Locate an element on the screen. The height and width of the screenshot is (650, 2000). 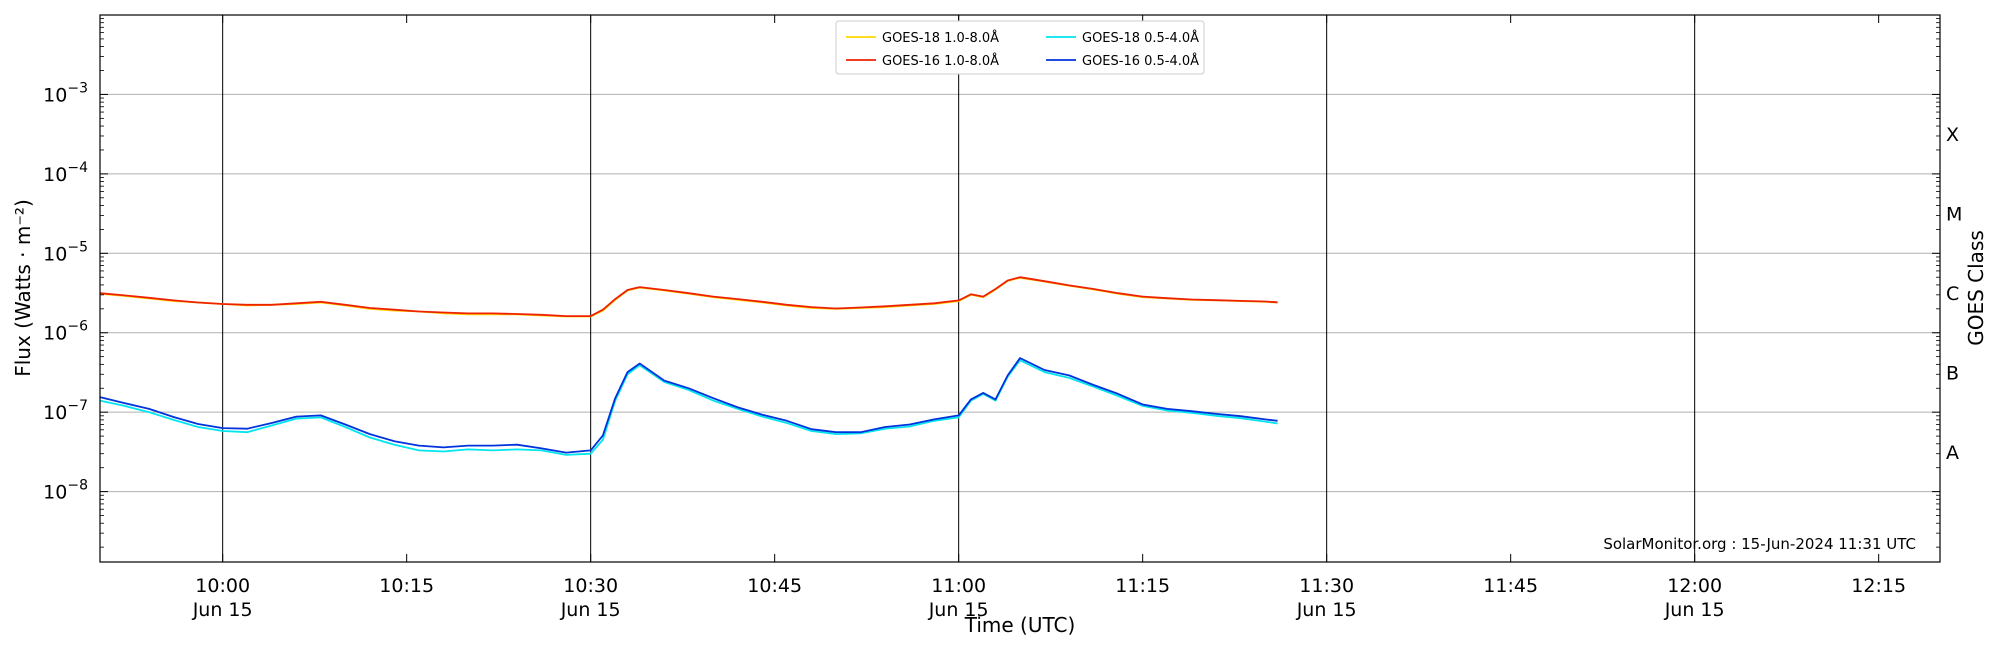
x-tick-label: 11:00 is located at coordinates (958, 586).